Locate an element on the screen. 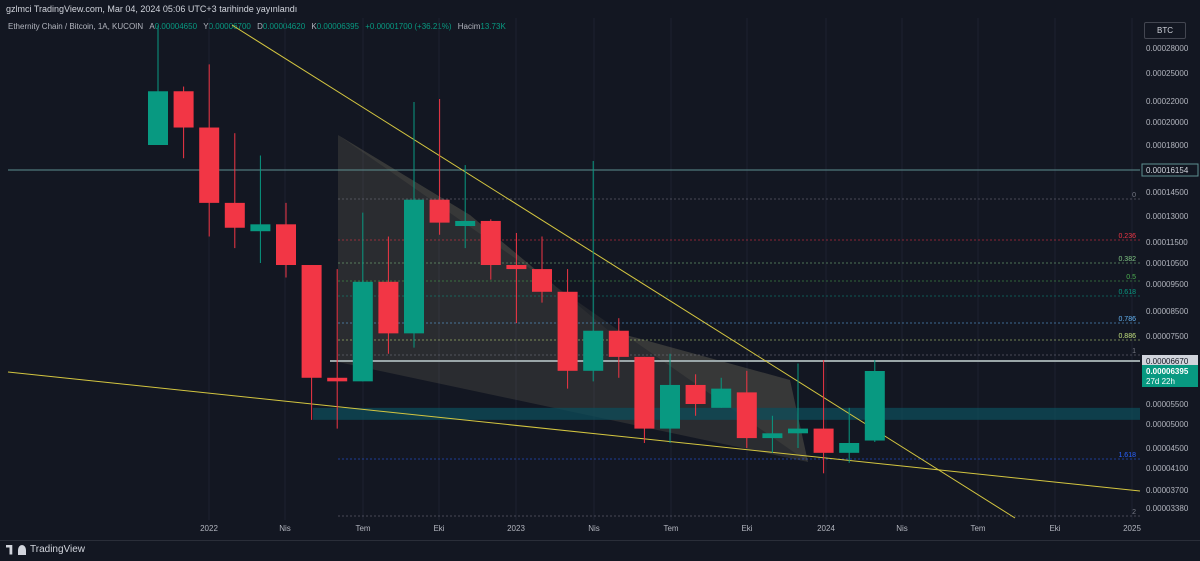 This screenshot has width=1200, height=561. time-tick-label: 2023 is located at coordinates (516, 528).